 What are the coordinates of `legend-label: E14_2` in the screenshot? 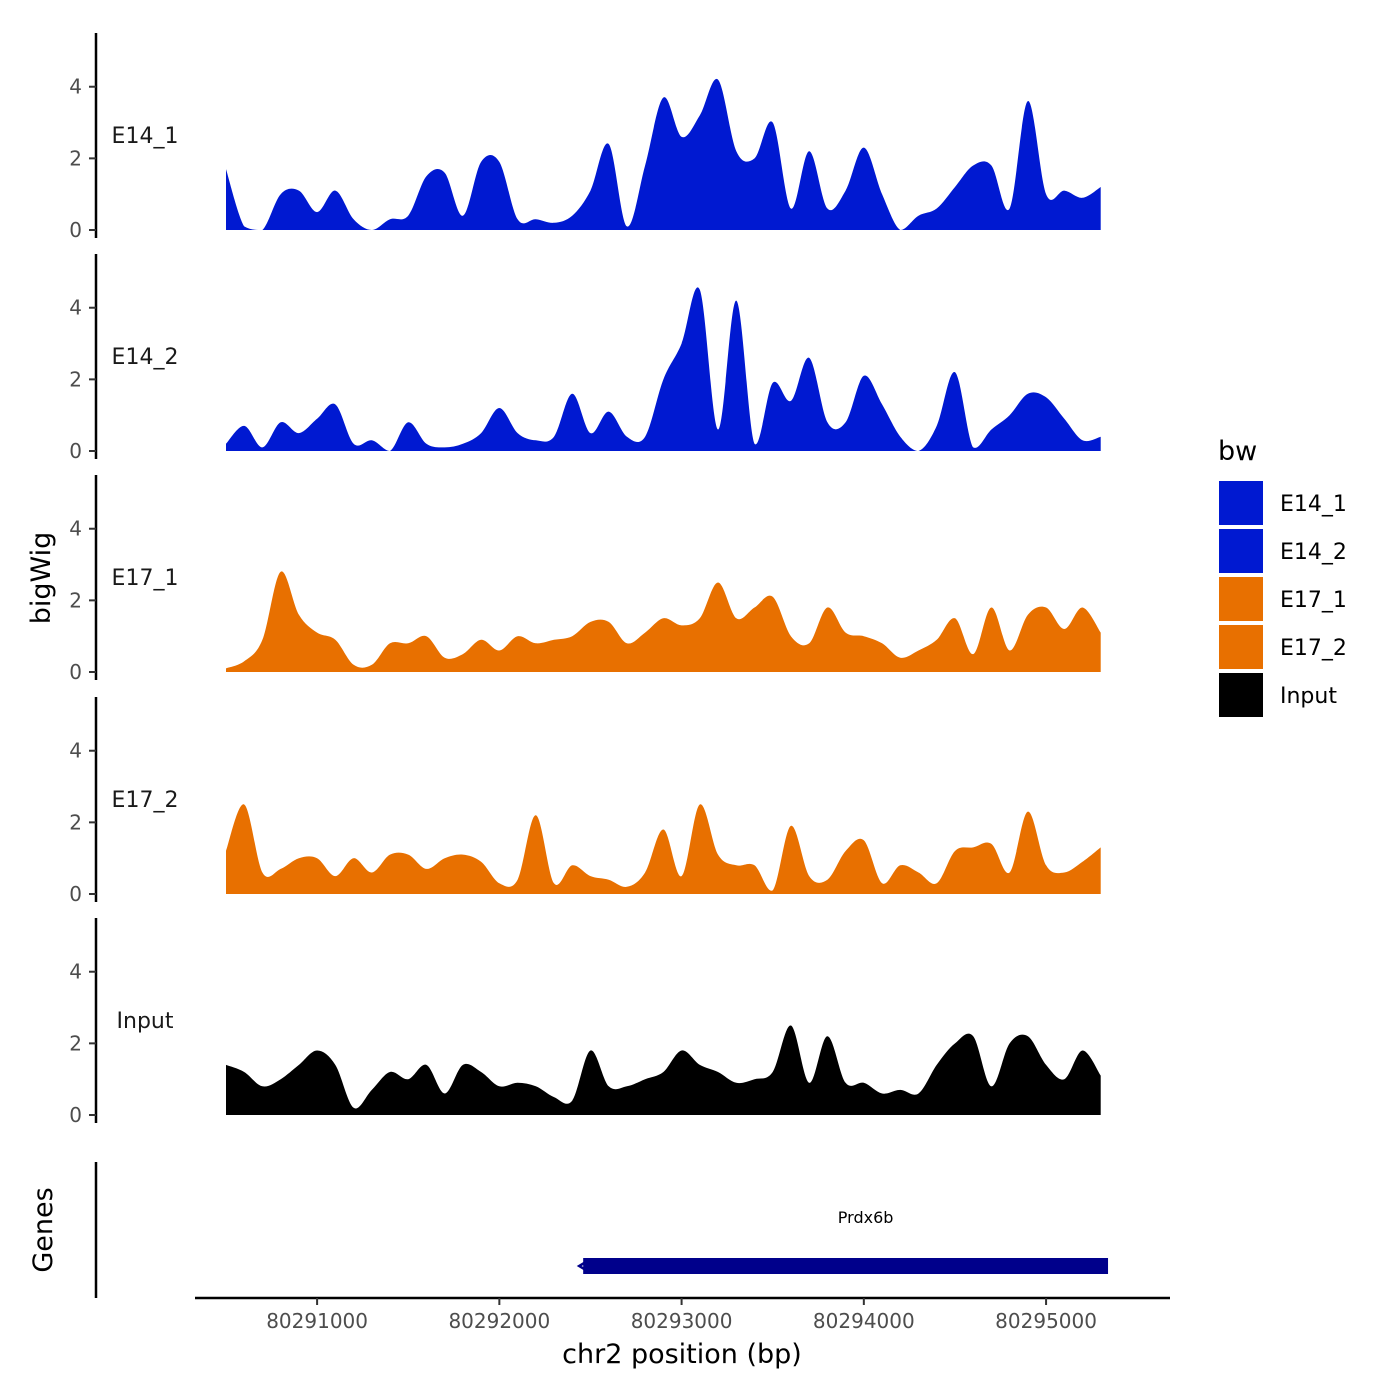 It's located at (1313, 552).